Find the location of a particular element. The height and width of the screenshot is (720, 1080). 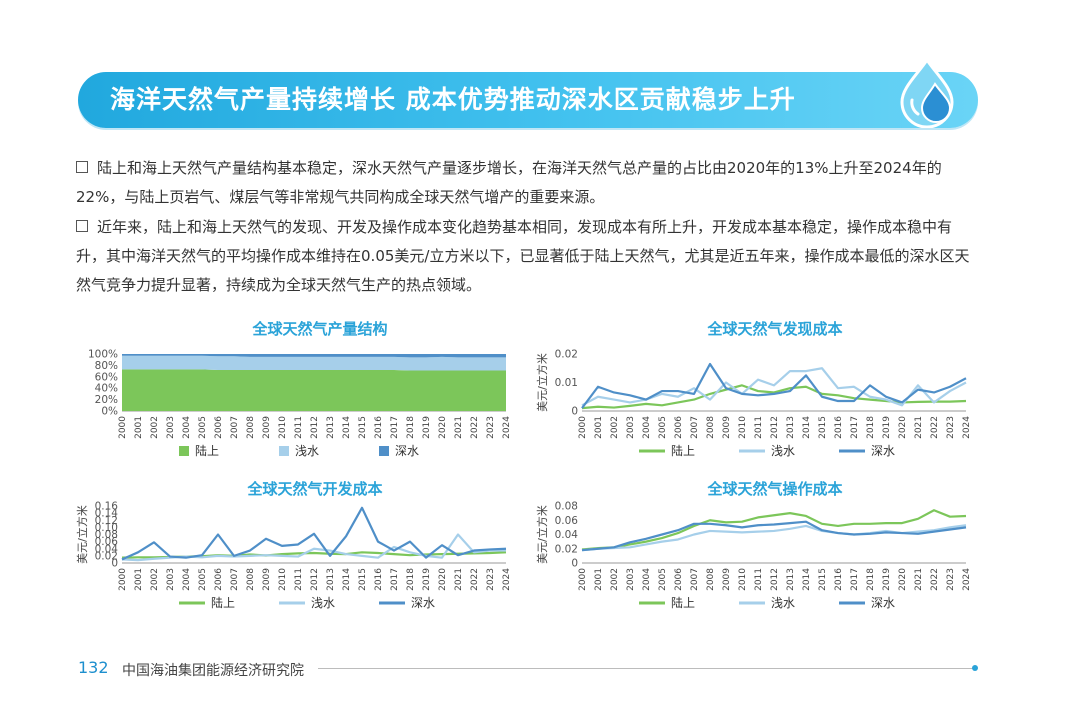

page-number: 132 is located at coordinates (93, 667).